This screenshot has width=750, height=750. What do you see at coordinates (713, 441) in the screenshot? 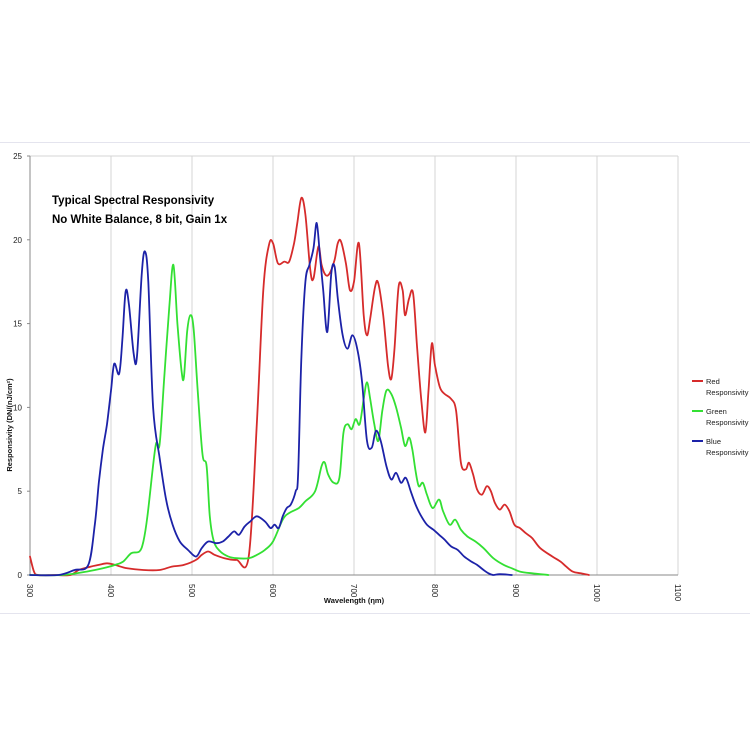
I see `legend-label: Blue` at bounding box center [713, 441].